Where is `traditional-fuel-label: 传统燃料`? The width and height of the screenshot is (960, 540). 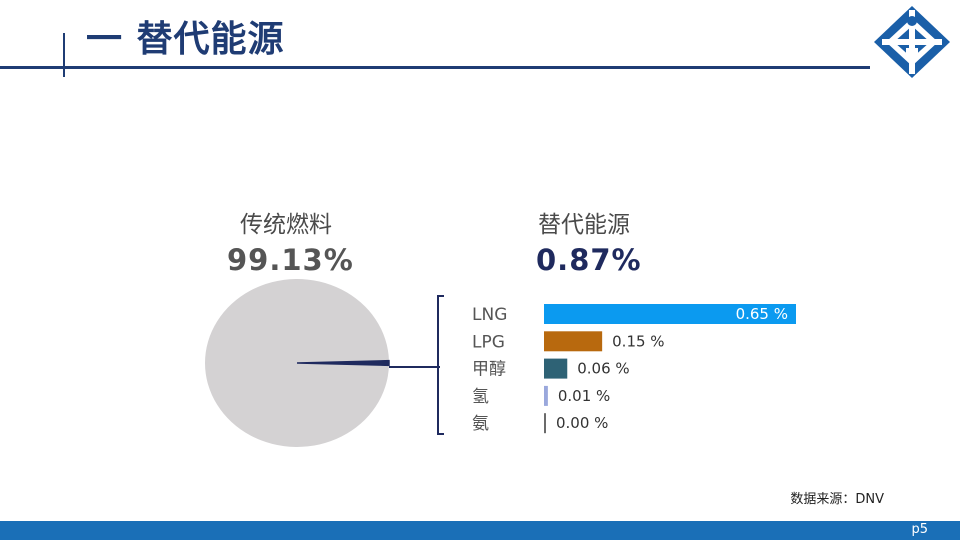 traditional-fuel-label: 传统燃料 is located at coordinates (286, 225).